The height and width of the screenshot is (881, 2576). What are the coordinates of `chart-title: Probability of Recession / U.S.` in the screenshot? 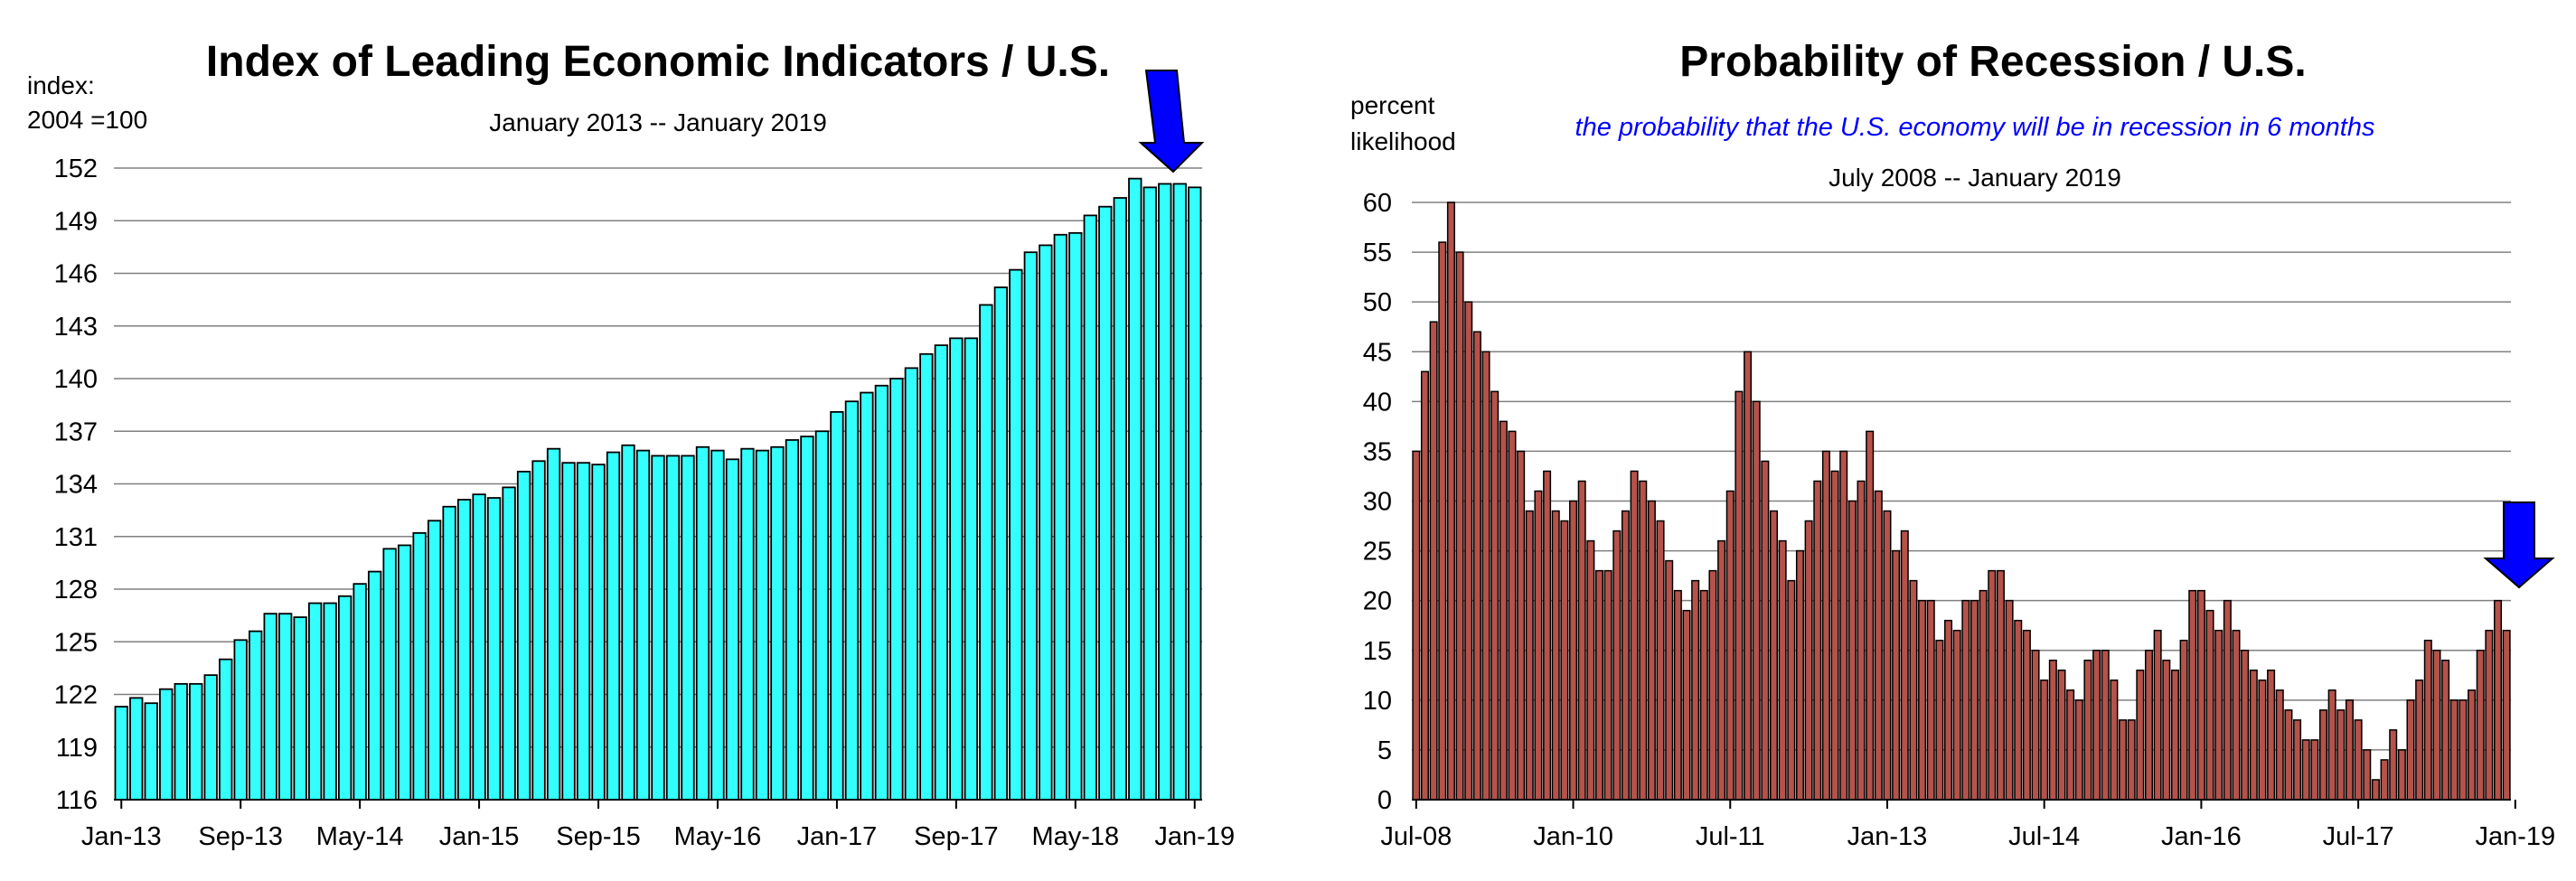 It's located at (1993, 62).